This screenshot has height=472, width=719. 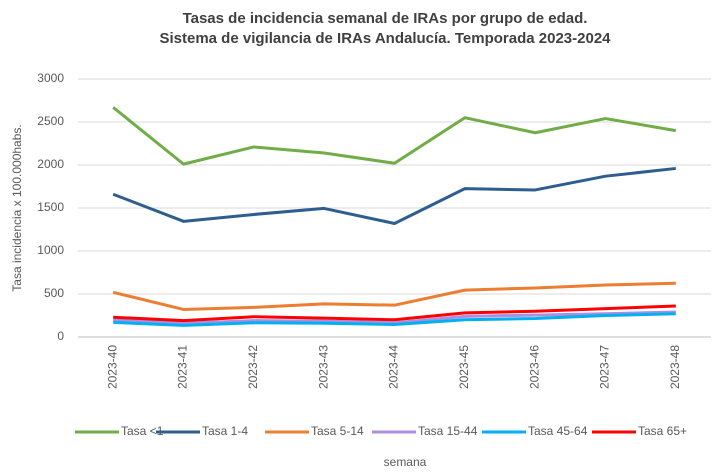 I want to click on legend-label: Tasa 5-14, so click(x=337, y=431).